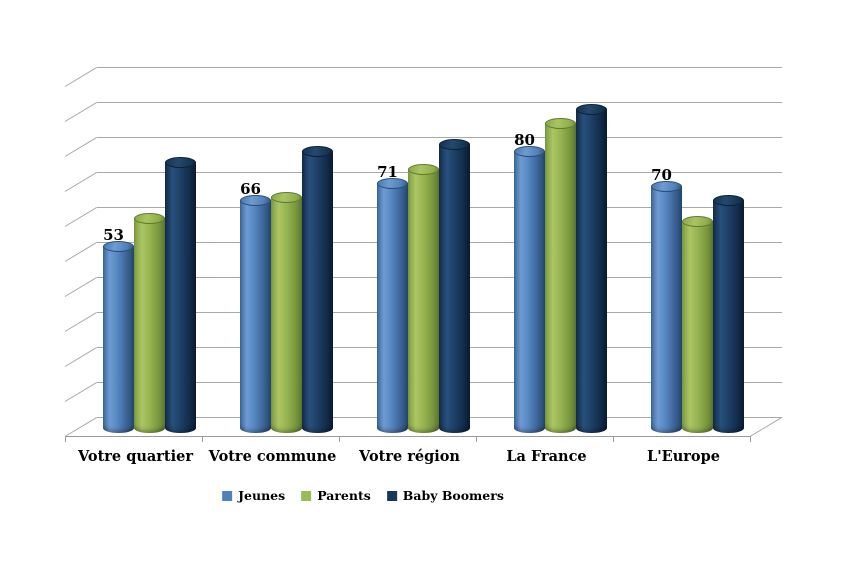  What do you see at coordinates (409, 456) in the screenshot?
I see `x-axis-category-label: Votre région` at bounding box center [409, 456].